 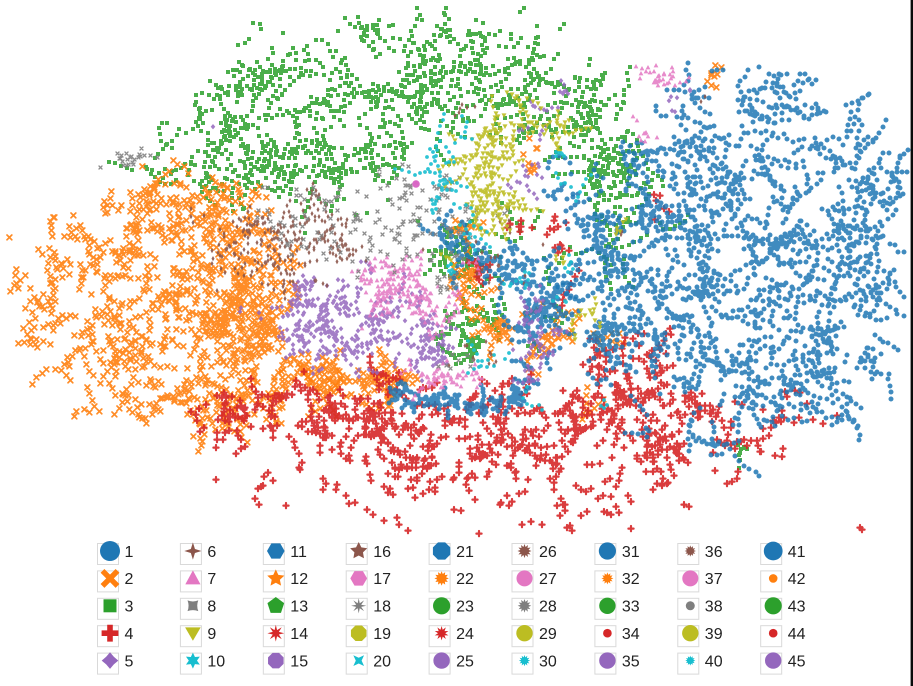 What do you see at coordinates (216, 661) in the screenshot?
I see `svg-text: 10` at bounding box center [216, 661].